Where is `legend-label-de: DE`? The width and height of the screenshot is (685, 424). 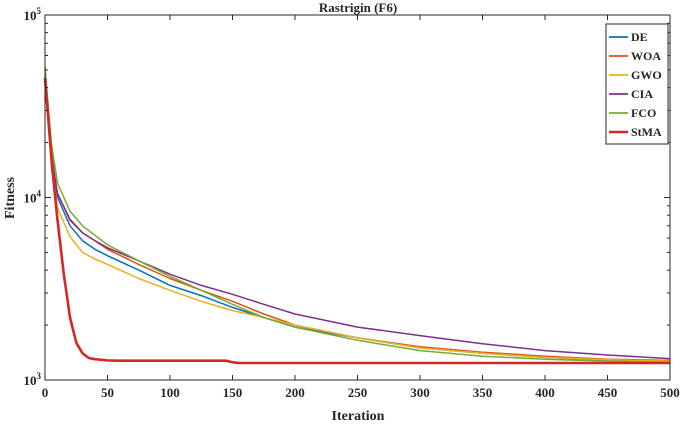
legend-label-de: DE is located at coordinates (639, 37).